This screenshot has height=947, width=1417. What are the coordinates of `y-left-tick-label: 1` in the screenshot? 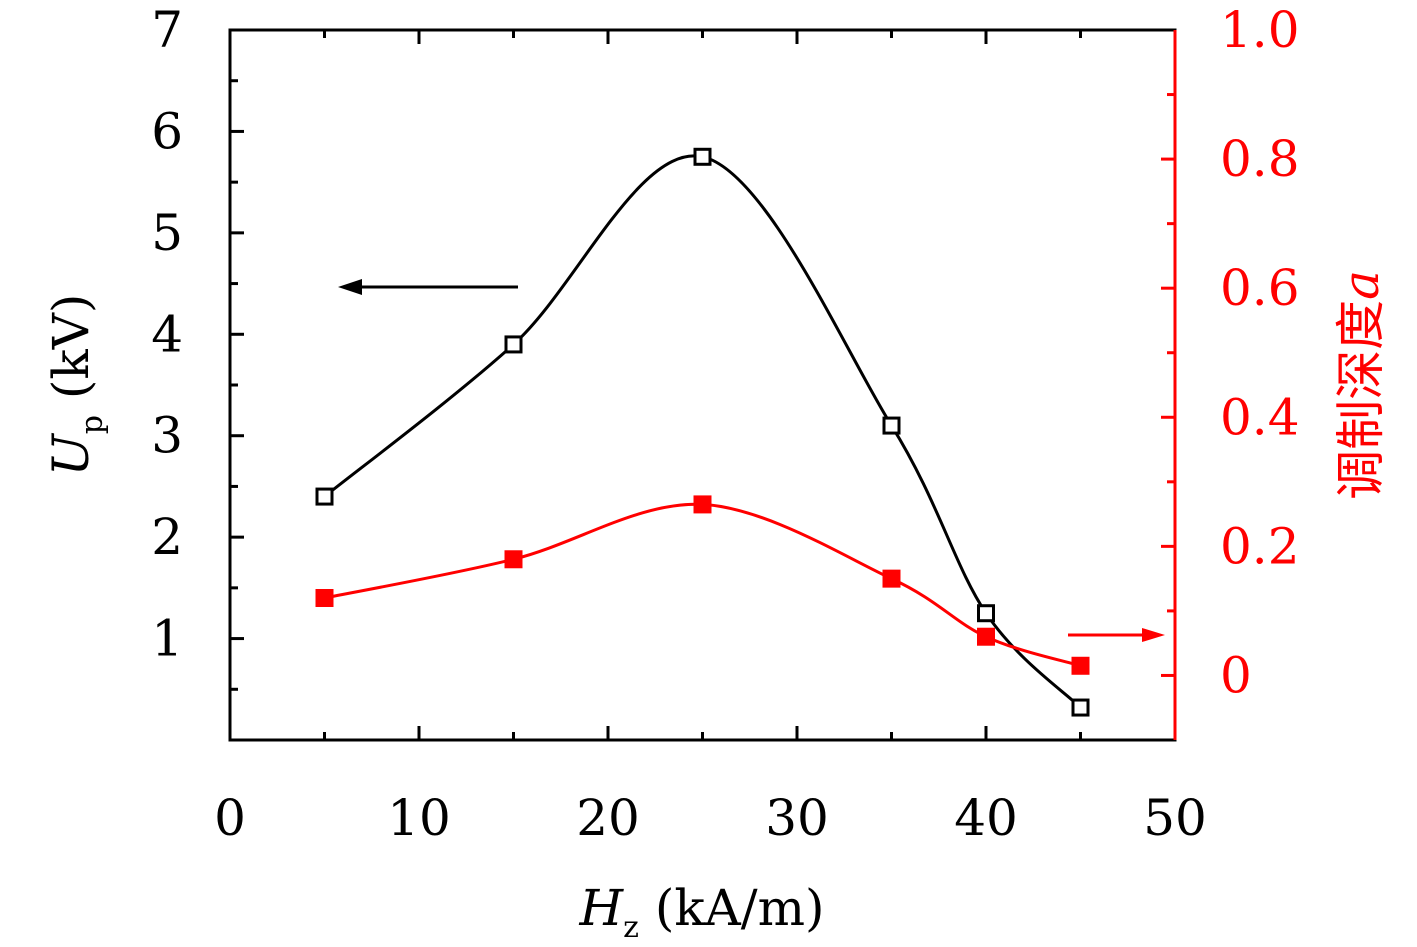 It's located at (167, 639).